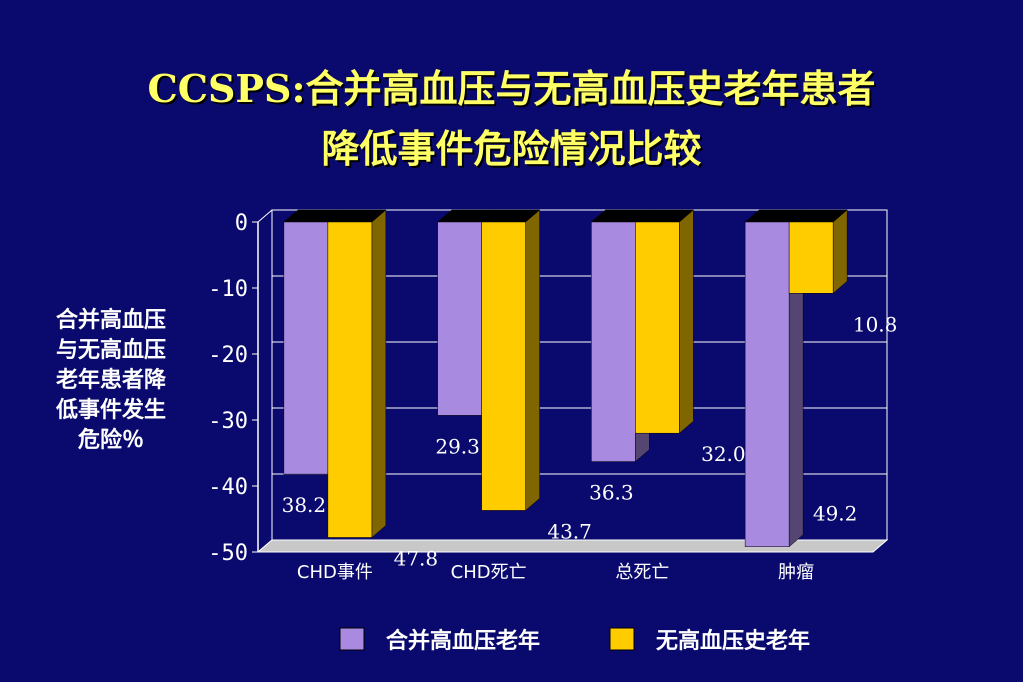 This screenshot has width=1023, height=682. What do you see at coordinates (335, 572) in the screenshot?
I see `x-tick-label: CHD事件` at bounding box center [335, 572].